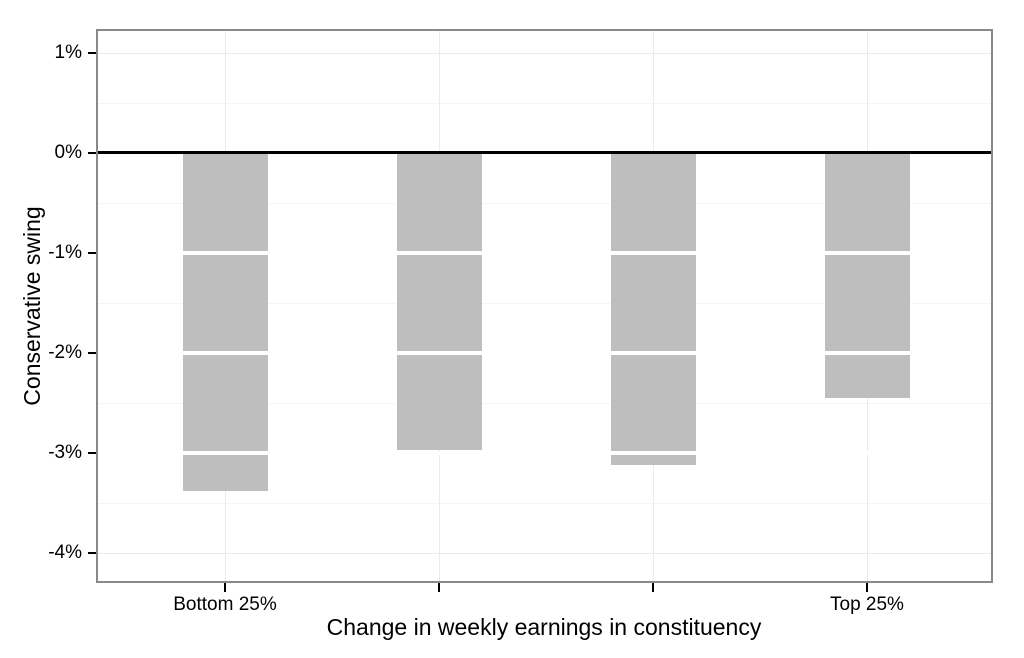  I want to click on y-axis-tick-label: -3%, so click(65, 452).